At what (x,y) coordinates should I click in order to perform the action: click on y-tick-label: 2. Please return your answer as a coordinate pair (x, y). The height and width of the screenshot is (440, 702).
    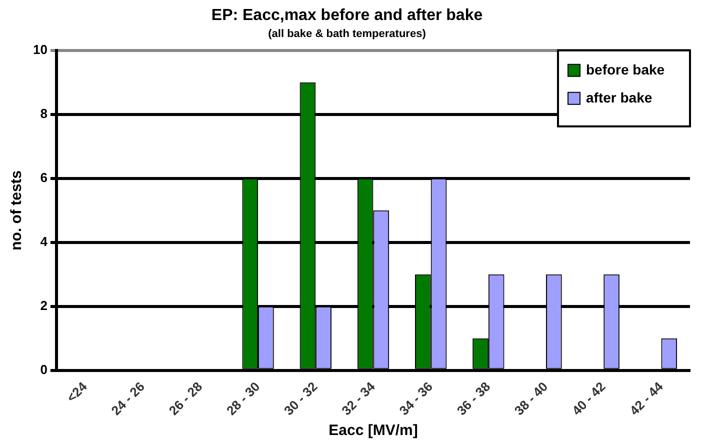
    Looking at the image, I should click on (44, 305).